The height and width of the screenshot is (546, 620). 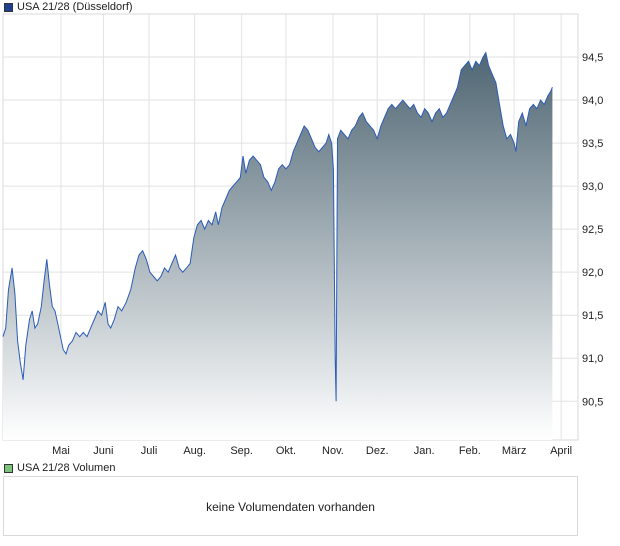 What do you see at coordinates (514, 451) in the screenshot?
I see `x-tick-label: März` at bounding box center [514, 451].